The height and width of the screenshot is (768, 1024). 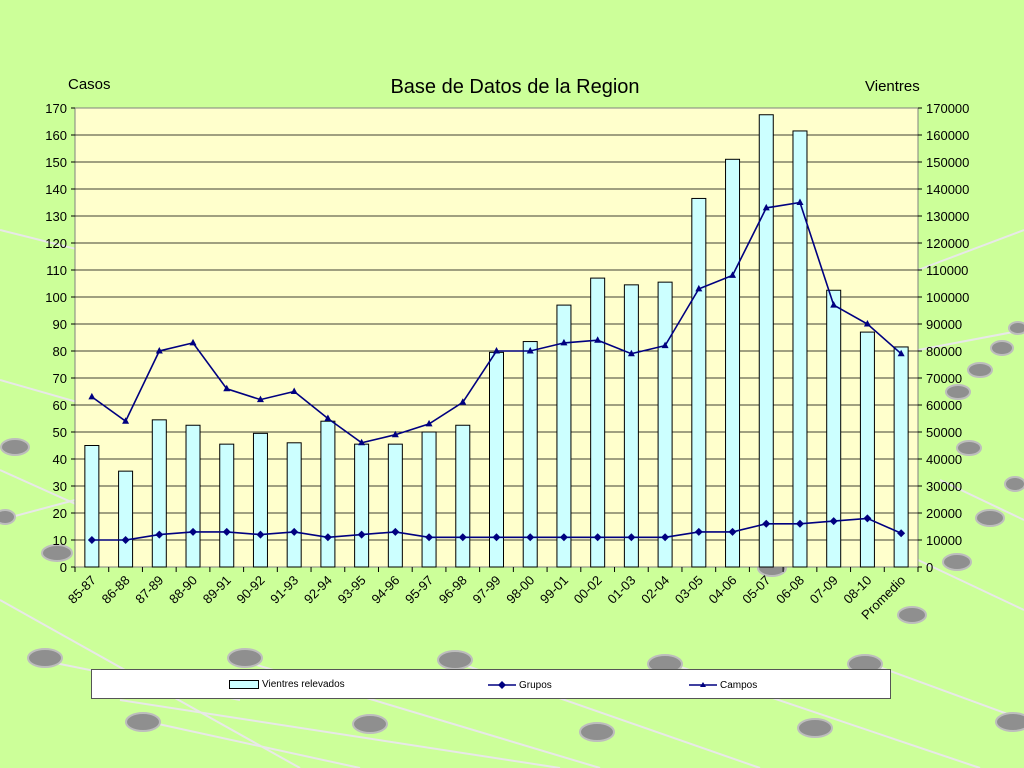 What do you see at coordinates (929, 567) in the screenshot?
I see `right-tick-label: 0` at bounding box center [929, 567].